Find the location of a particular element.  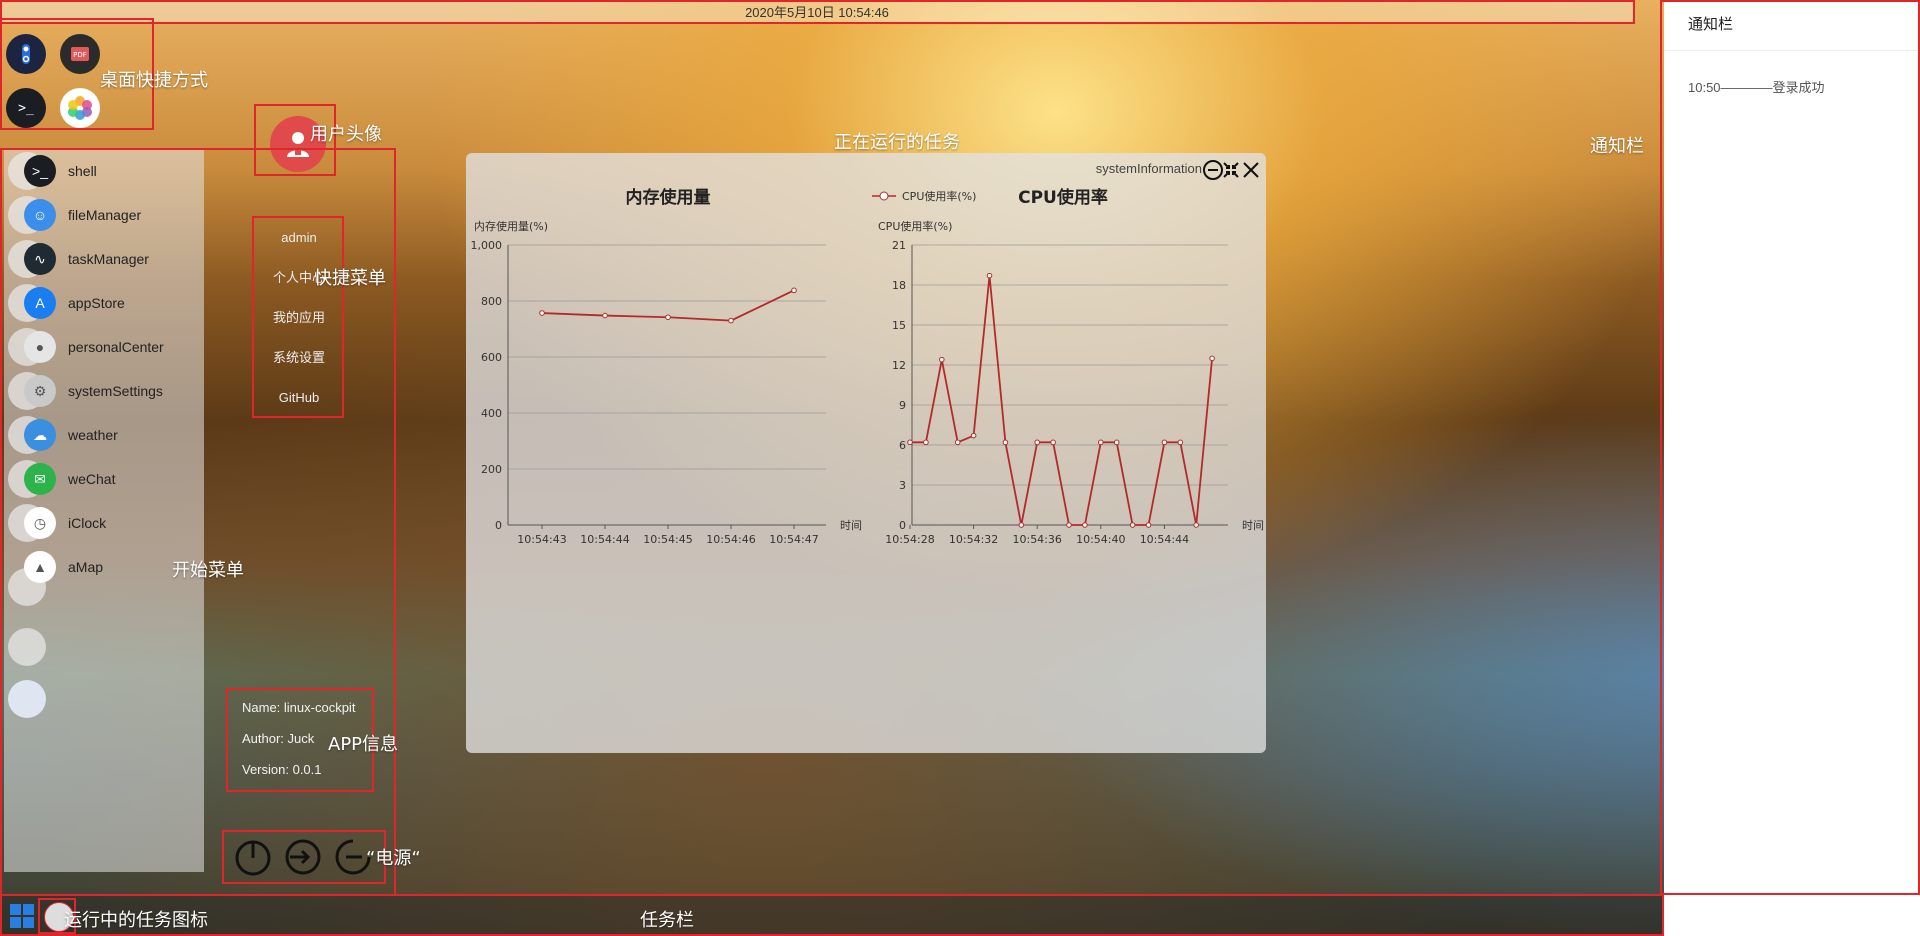

pdf-icon: PDF is located at coordinates (80, 54).